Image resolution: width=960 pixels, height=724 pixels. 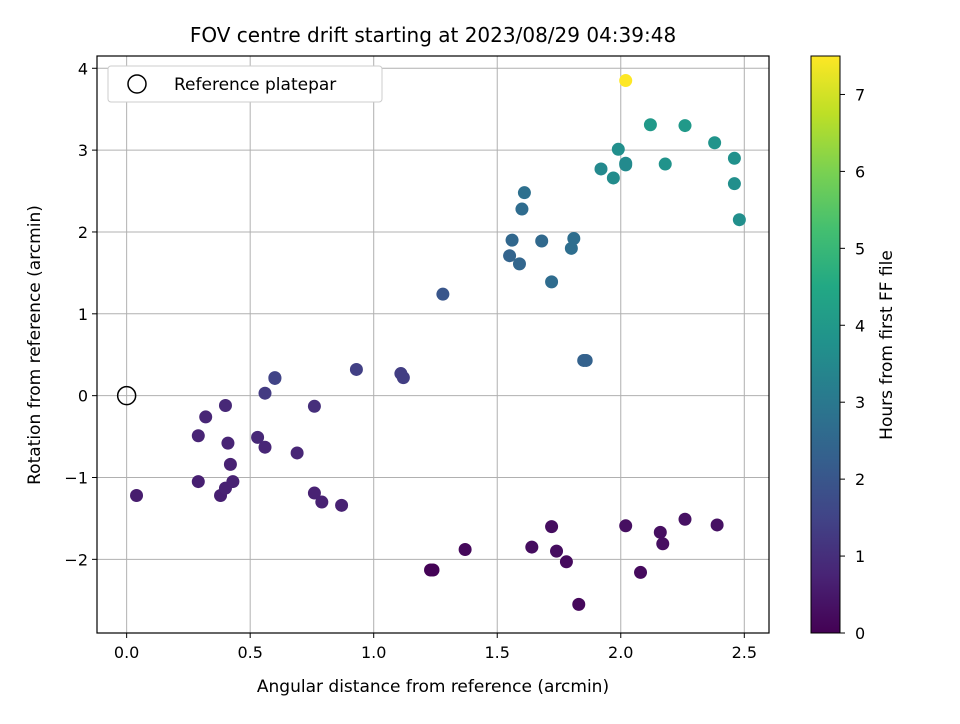 I want to click on y-axis-label: Rotation from reference (arcmin), so click(x=35, y=345).